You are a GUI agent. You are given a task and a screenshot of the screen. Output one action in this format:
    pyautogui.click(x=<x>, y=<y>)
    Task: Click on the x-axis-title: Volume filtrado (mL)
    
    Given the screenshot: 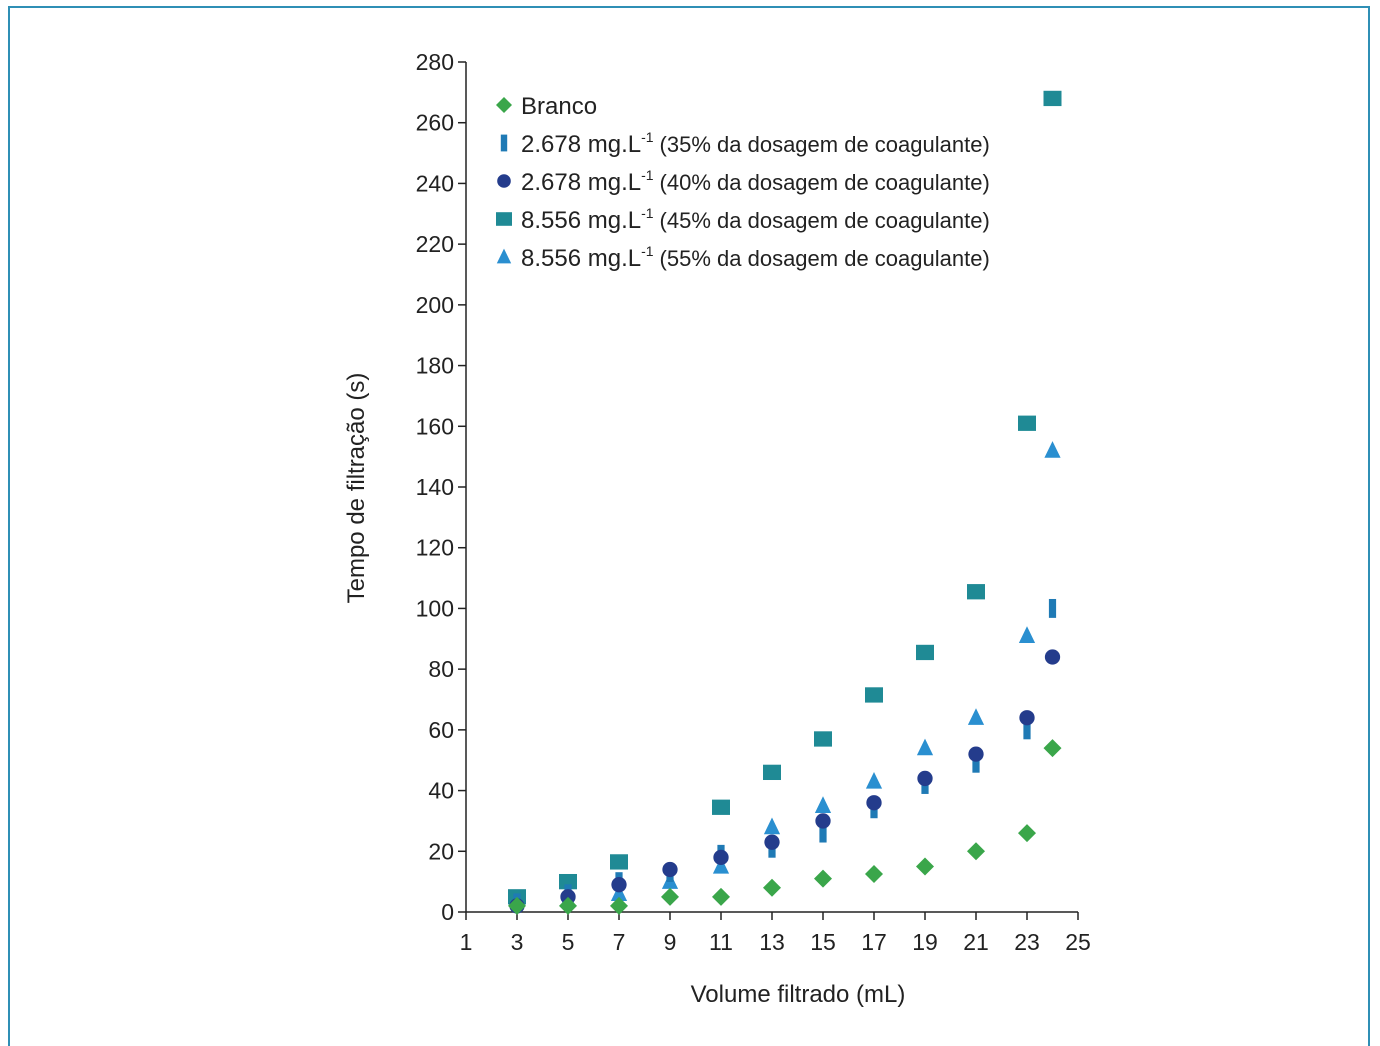 What is the action you would take?
    pyautogui.click(x=798, y=994)
    